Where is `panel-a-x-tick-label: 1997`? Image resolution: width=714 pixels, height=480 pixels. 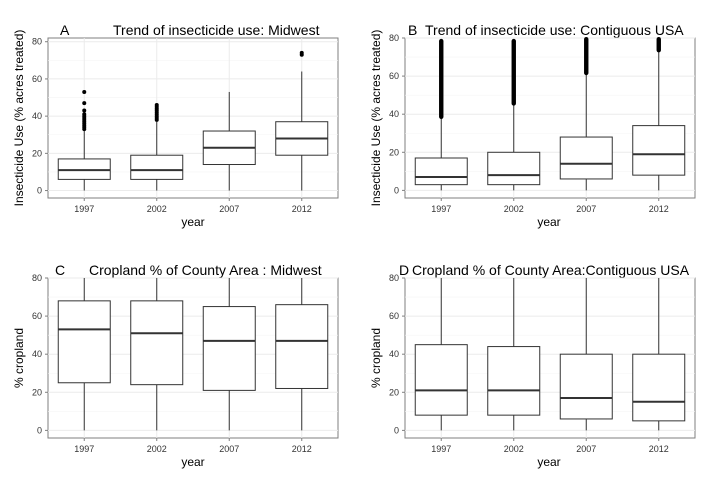 panel-a-x-tick-label: 1997 is located at coordinates (84, 209).